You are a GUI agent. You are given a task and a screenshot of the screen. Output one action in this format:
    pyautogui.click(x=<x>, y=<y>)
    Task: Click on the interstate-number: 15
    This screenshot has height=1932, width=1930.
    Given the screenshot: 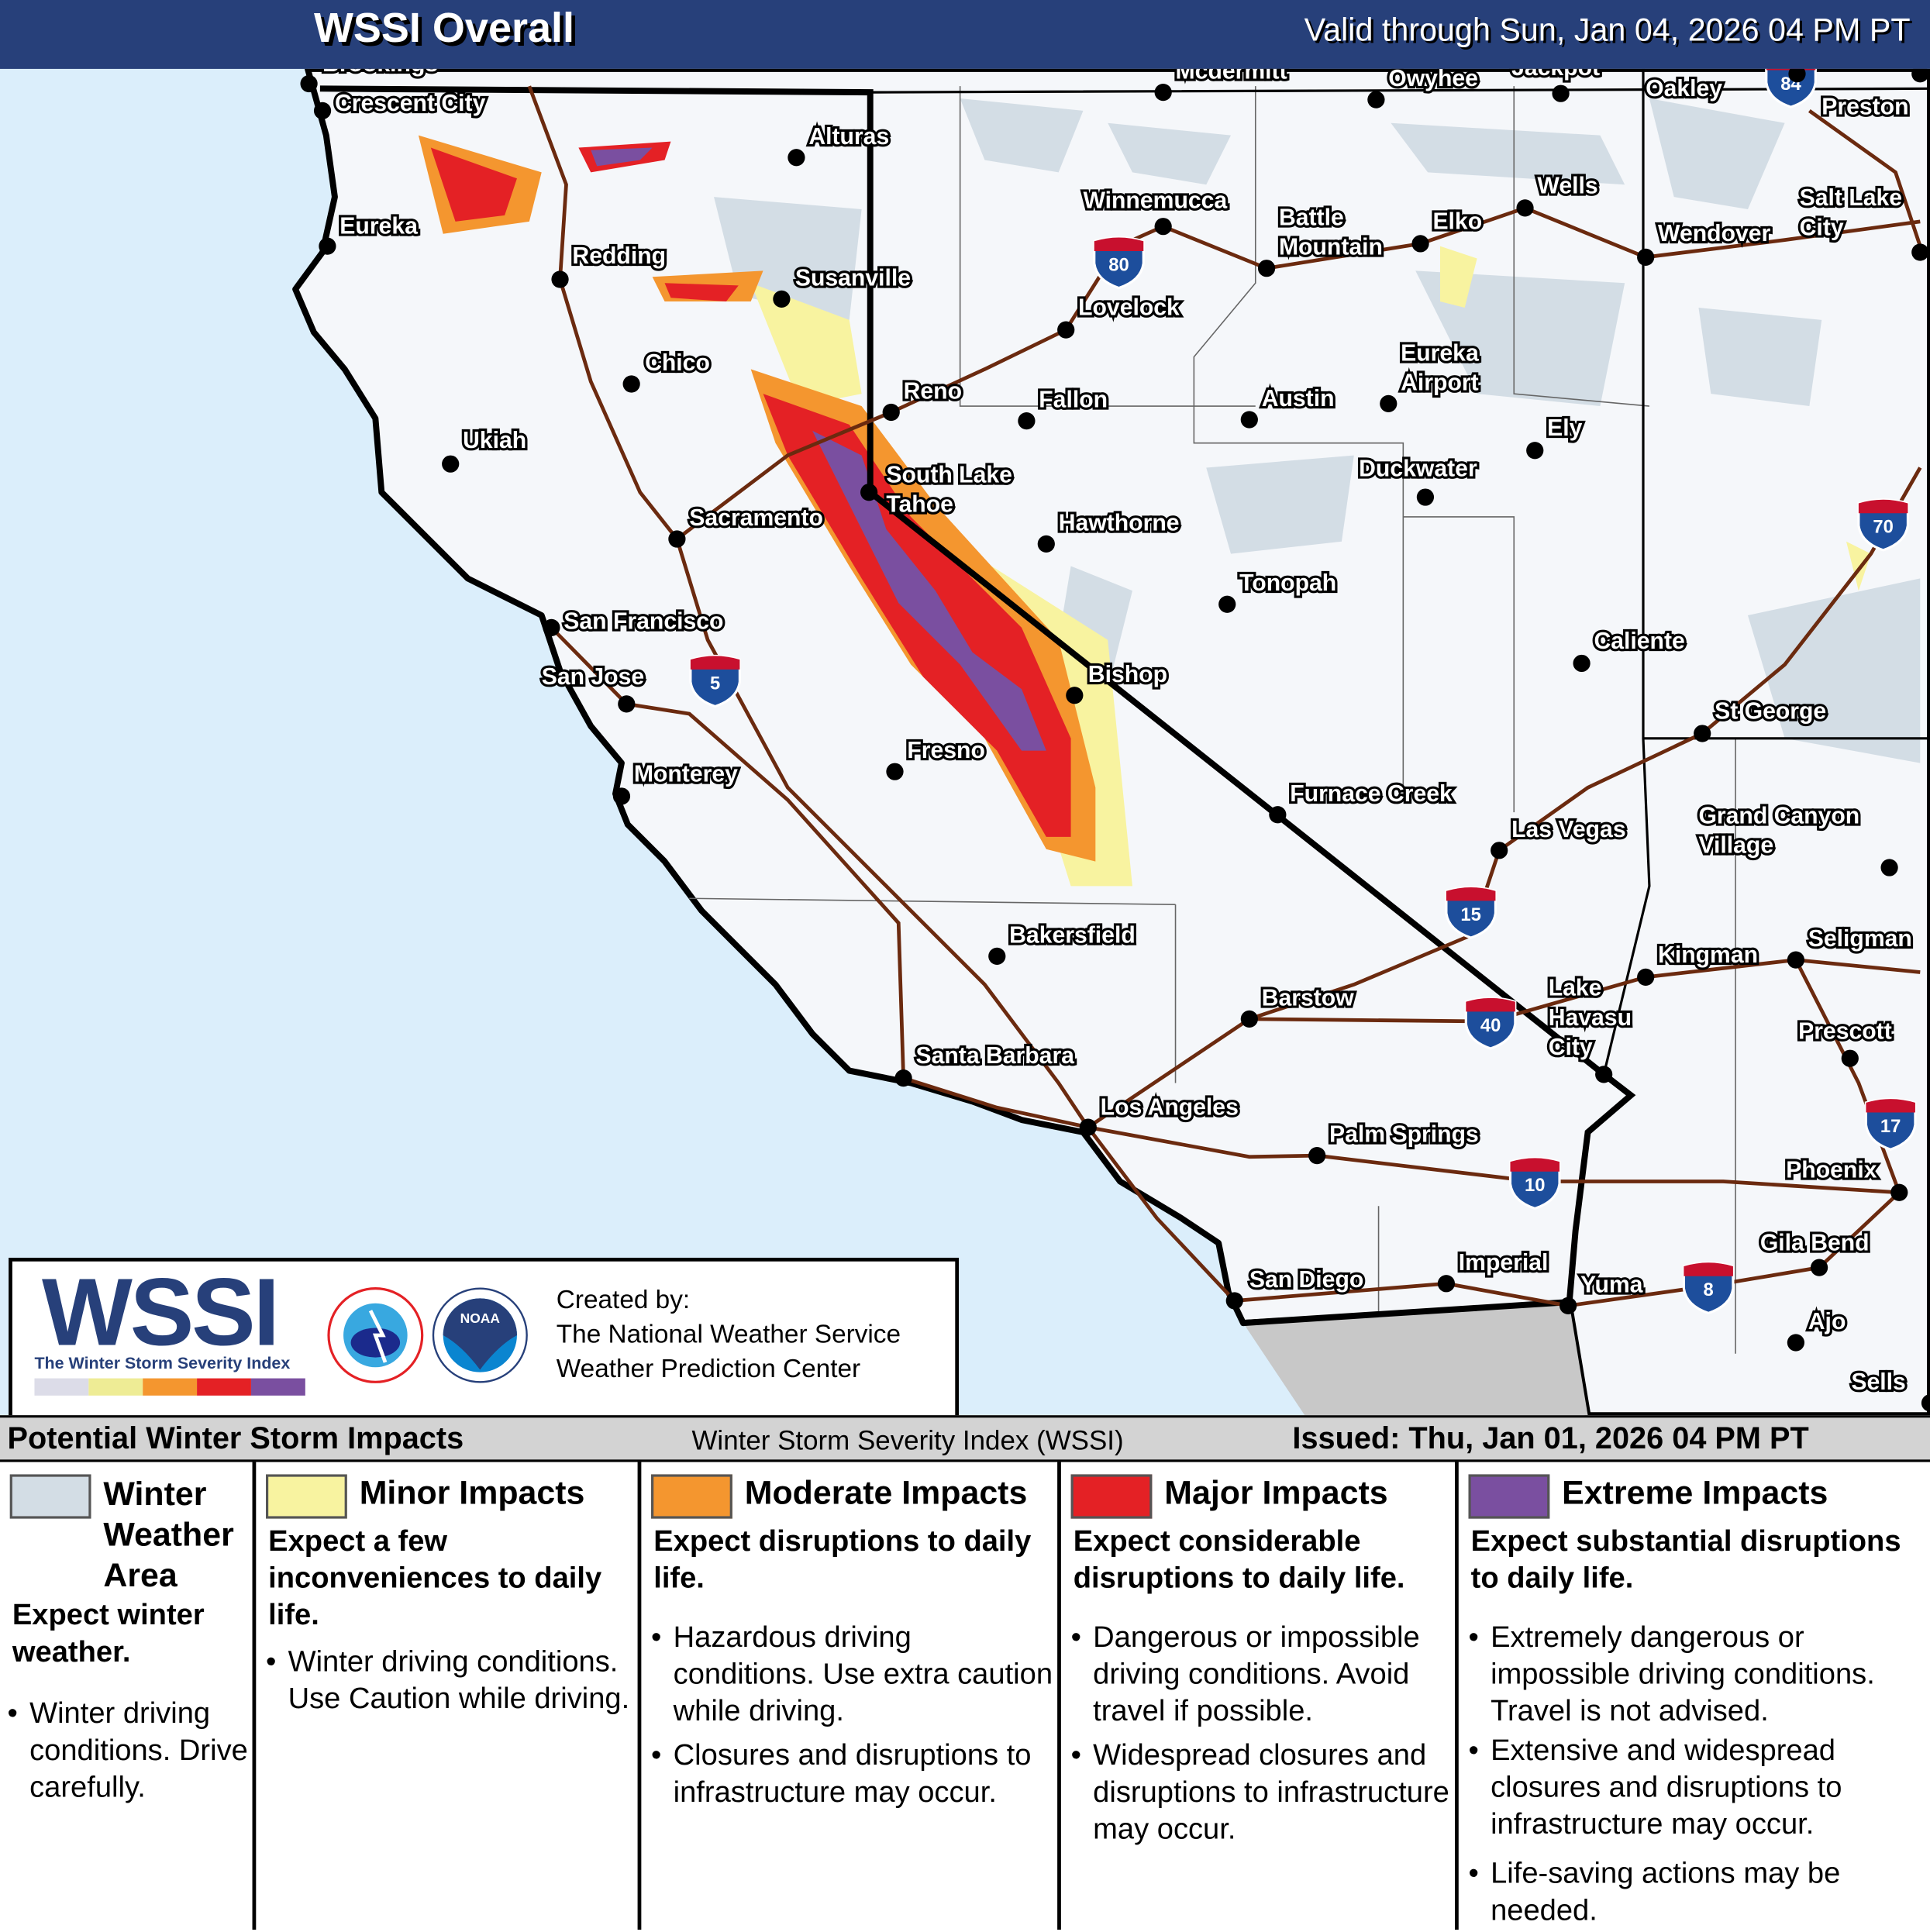 What is the action you would take?
    pyautogui.click(x=1470, y=914)
    